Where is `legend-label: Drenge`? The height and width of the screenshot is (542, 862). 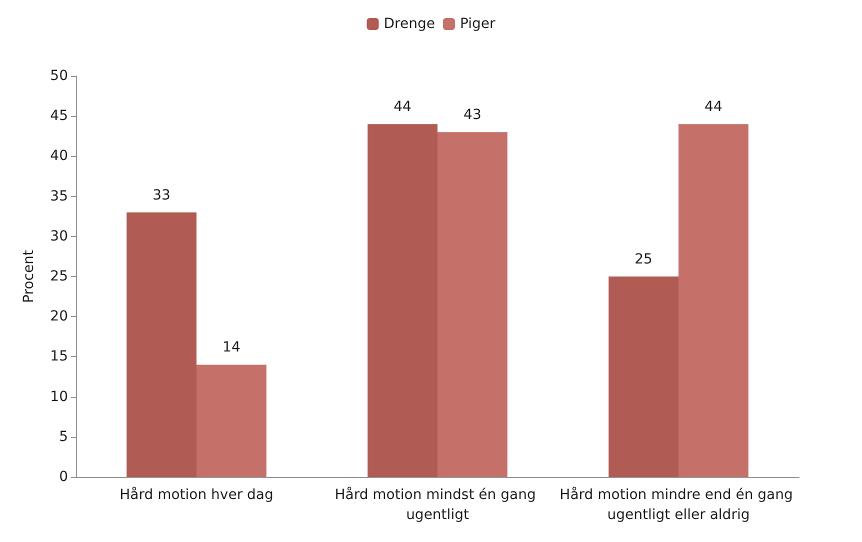 legend-label: Drenge is located at coordinates (409, 24).